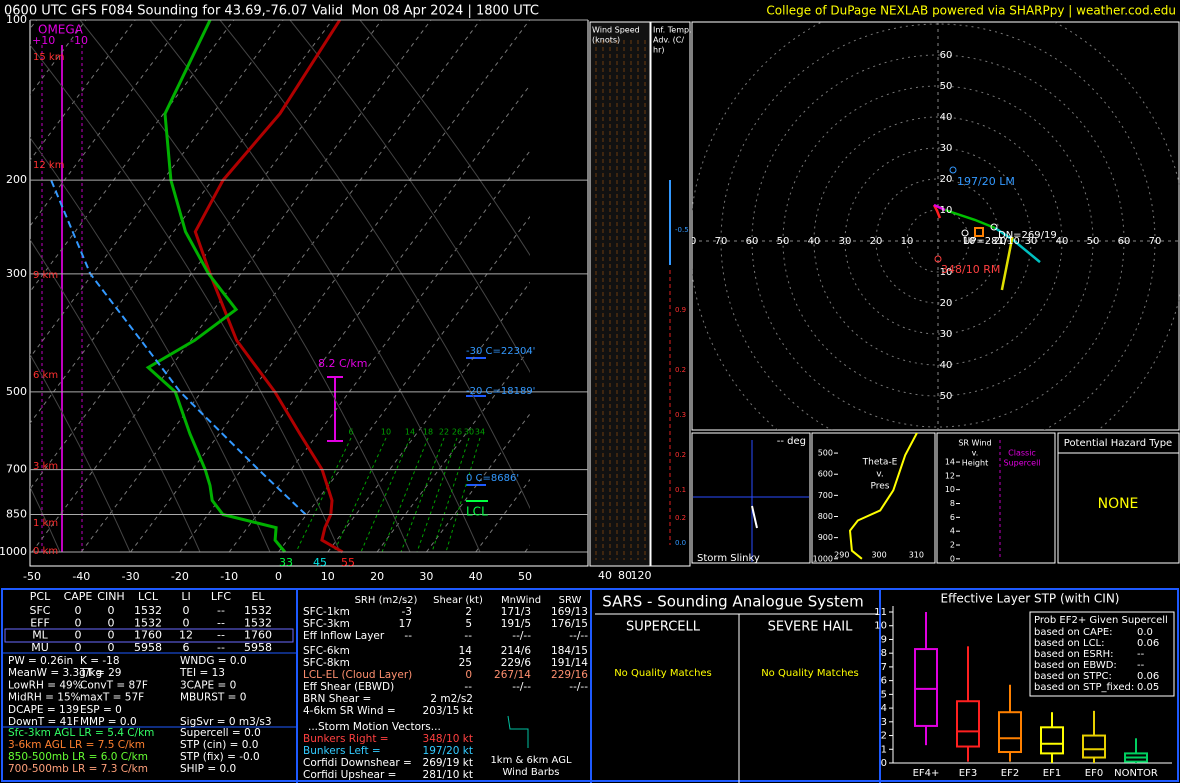 Image resolution: width=1180 pixels, height=783 pixels. Describe the element at coordinates (131, 576) in the screenshot. I see `x-tick-label: -30` at that location.